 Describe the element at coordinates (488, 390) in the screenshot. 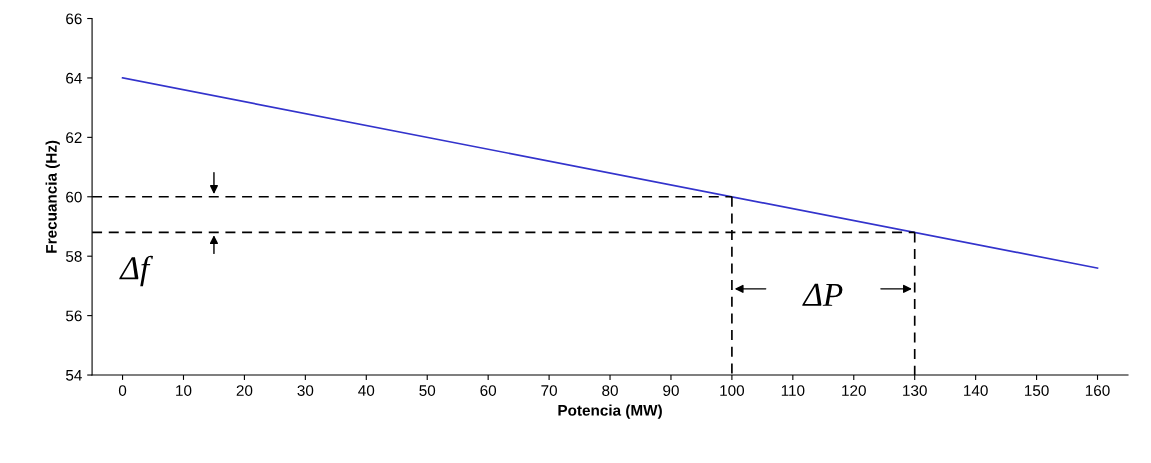

I see `x-tick-label: 60` at that location.